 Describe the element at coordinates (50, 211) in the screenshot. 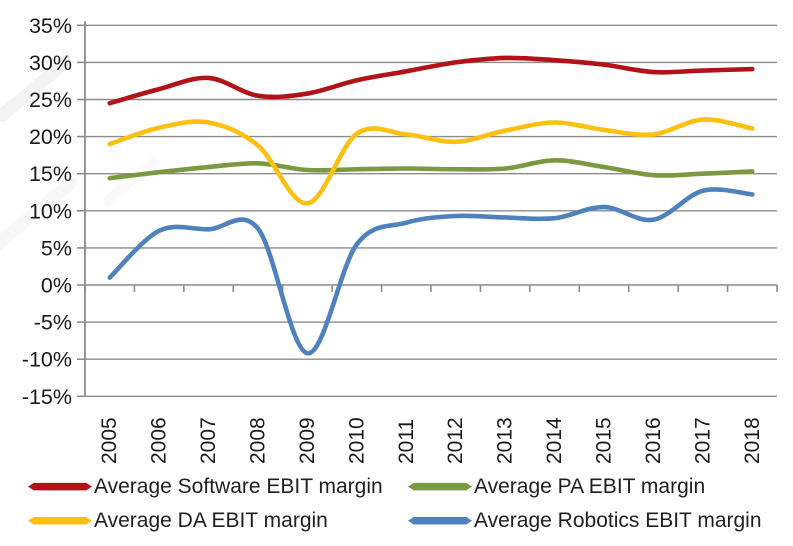

I see `y-axis-label: 10%` at that location.